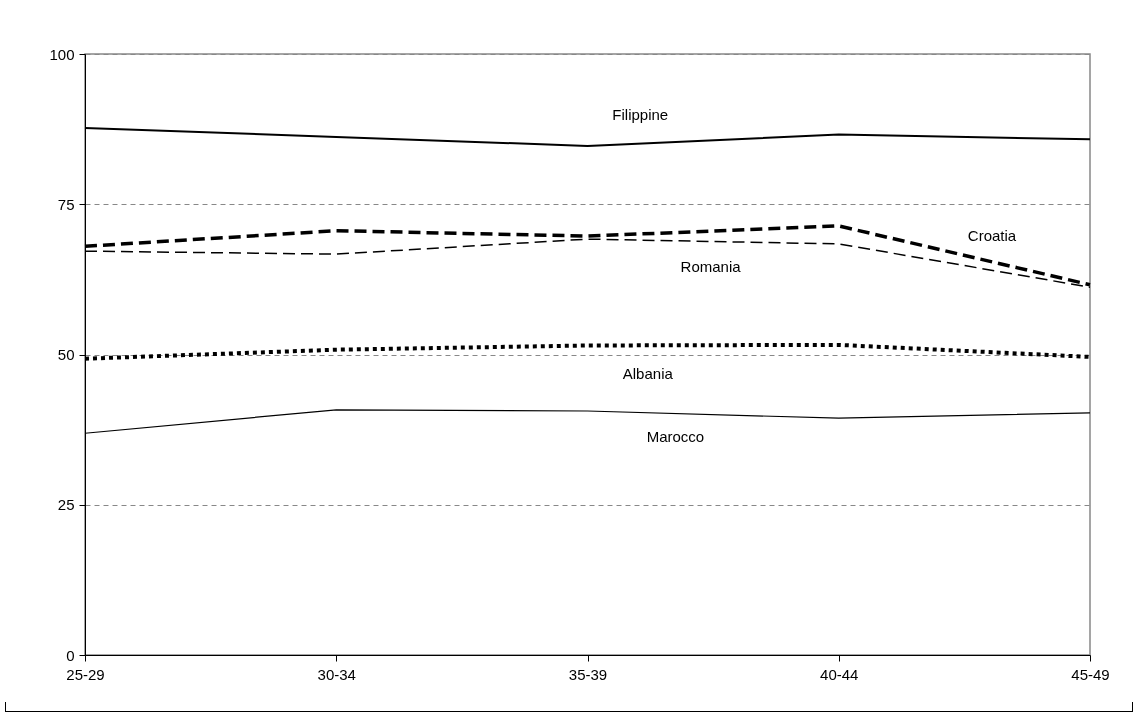  I want to click on y-tick-label: 0, so click(70, 655).